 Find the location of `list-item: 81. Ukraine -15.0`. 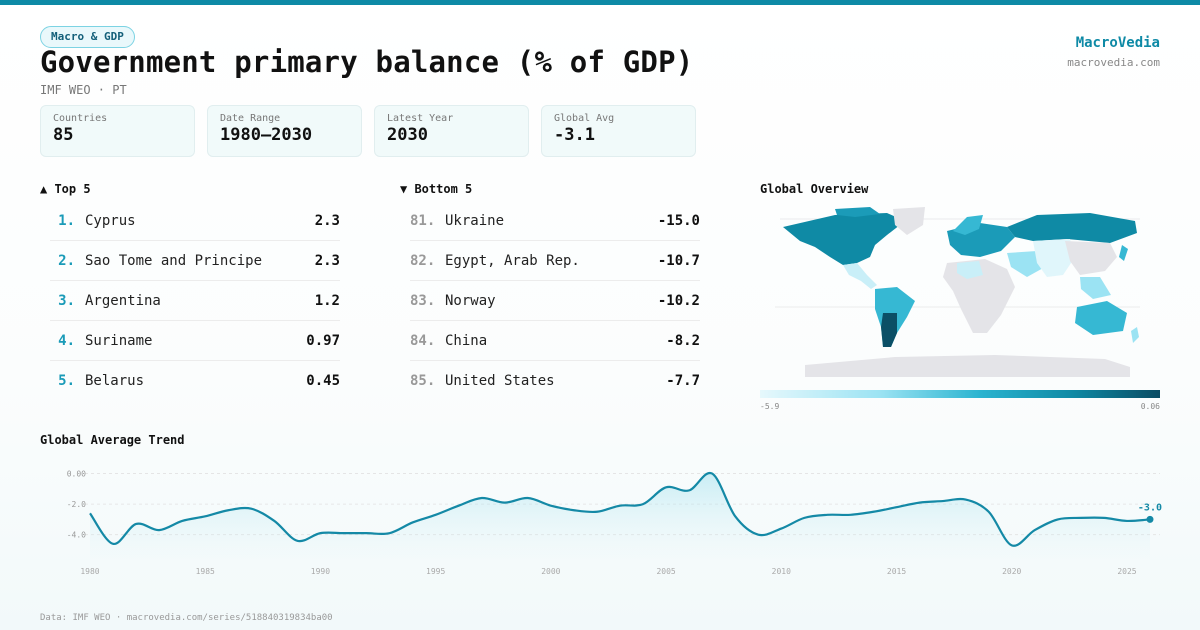

list-item: 81. Ukraine -15.0 is located at coordinates (555, 221).